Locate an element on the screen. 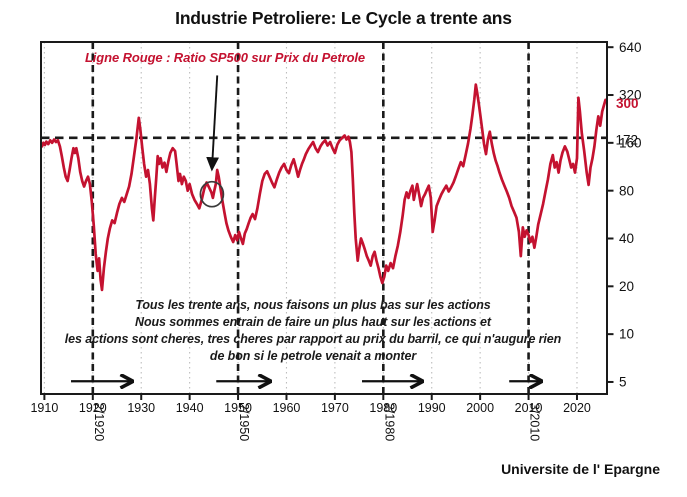 The width and height of the screenshot is (687, 497). y-tick-label: 320 is located at coordinates (630, 95).